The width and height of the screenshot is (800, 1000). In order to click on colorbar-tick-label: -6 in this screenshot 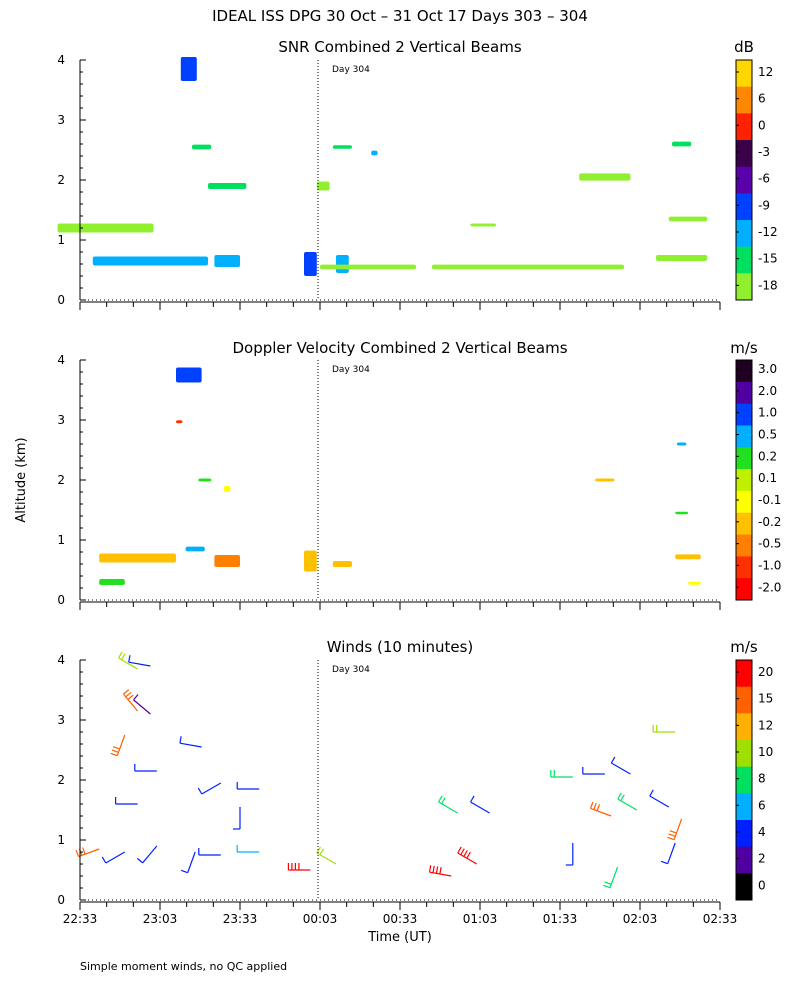, I will do `click(764, 179)`.